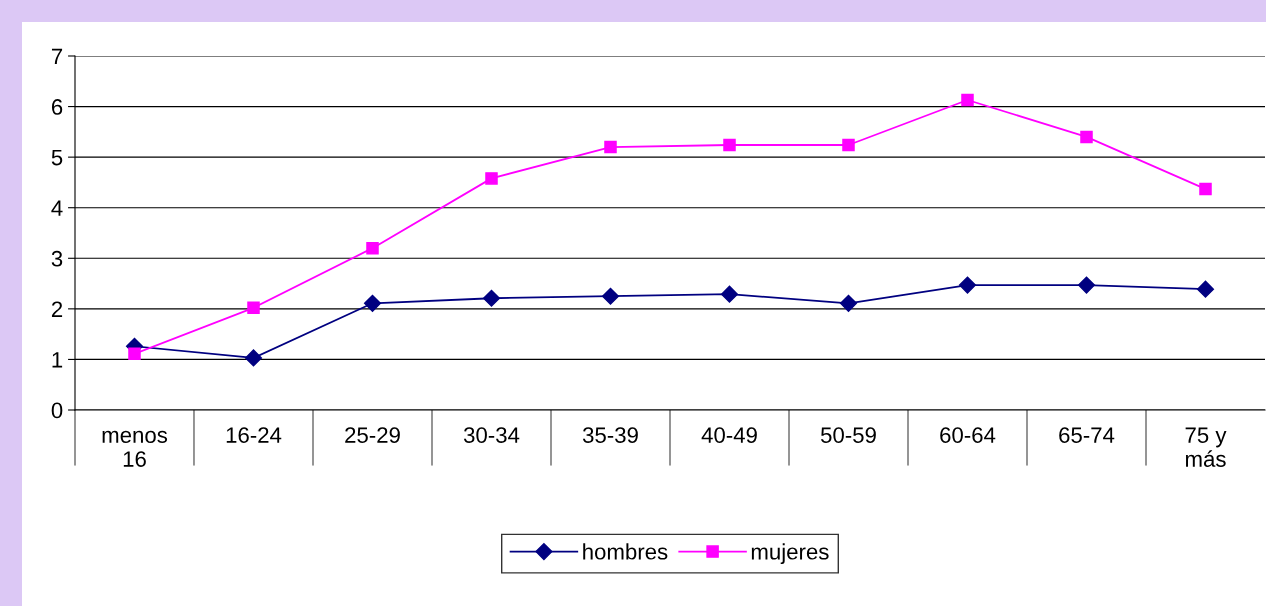 The image size is (1266, 606). I want to click on y-tick-label: 7, so click(57, 56).